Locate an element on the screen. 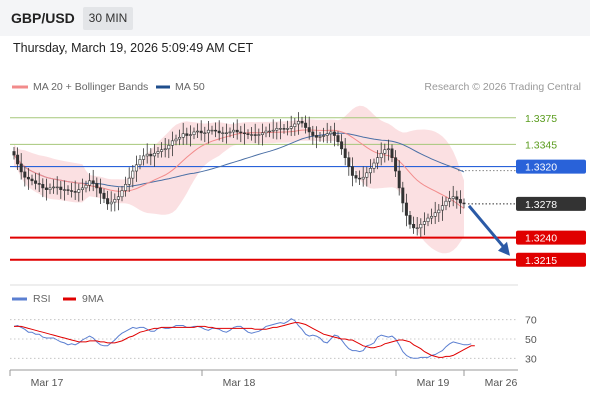 Image resolution: width=590 pixels, height=400 pixels. level-tag-1.3320 is located at coordinates (551, 166).